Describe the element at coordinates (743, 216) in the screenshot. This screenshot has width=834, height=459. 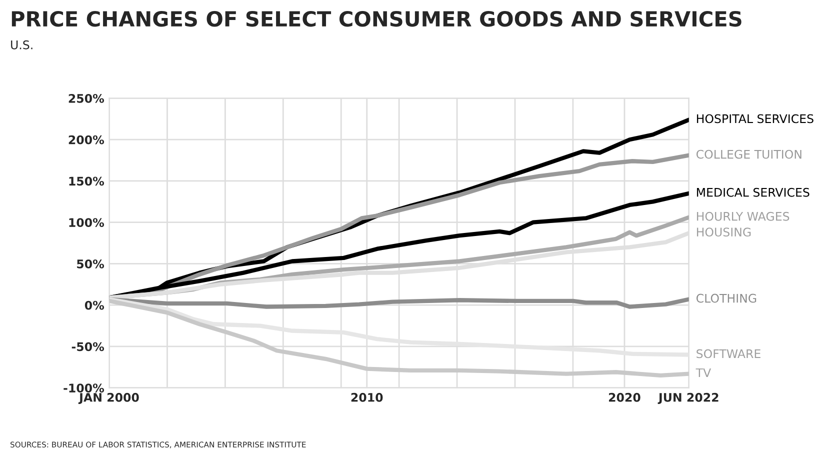
I see `series-label: HOURLY WAGES` at that location.